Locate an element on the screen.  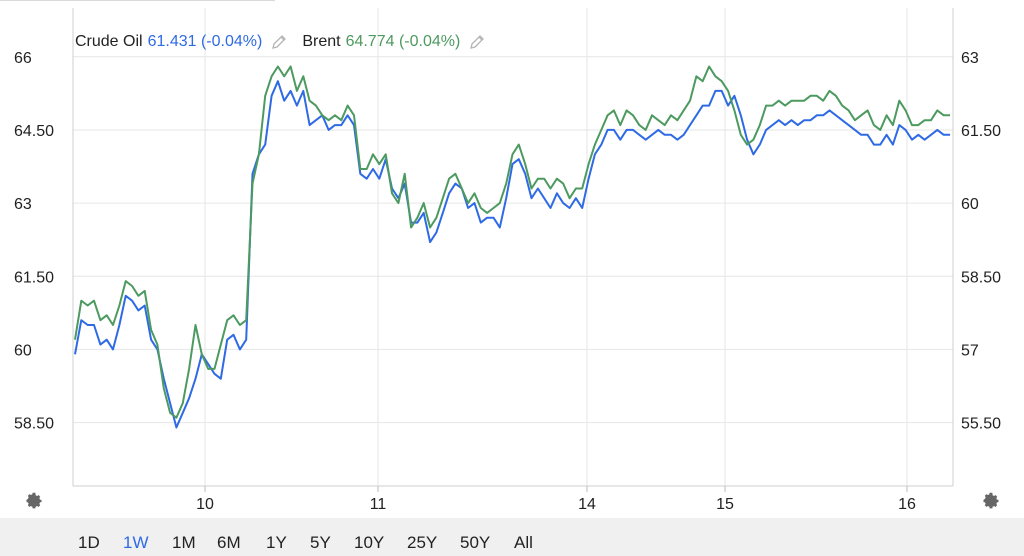
range-button-1m: 1M is located at coordinates (184, 542).